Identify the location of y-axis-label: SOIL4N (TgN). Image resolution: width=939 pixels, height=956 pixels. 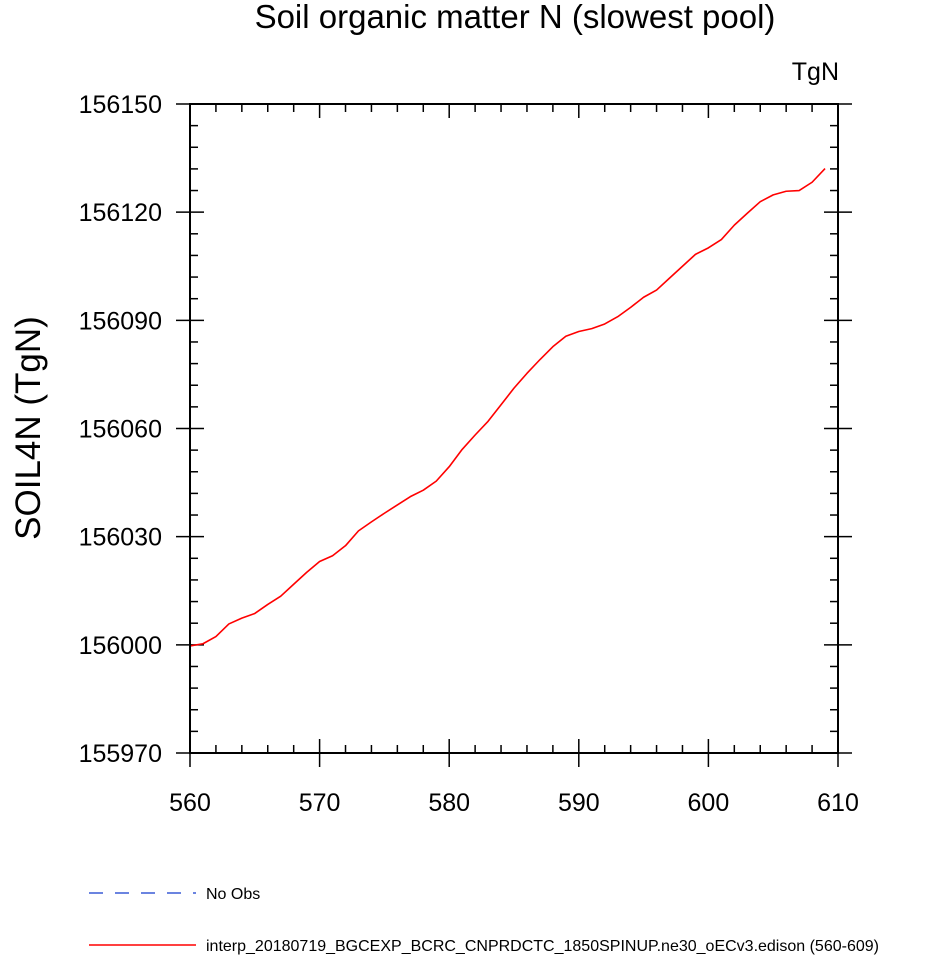
(28, 428).